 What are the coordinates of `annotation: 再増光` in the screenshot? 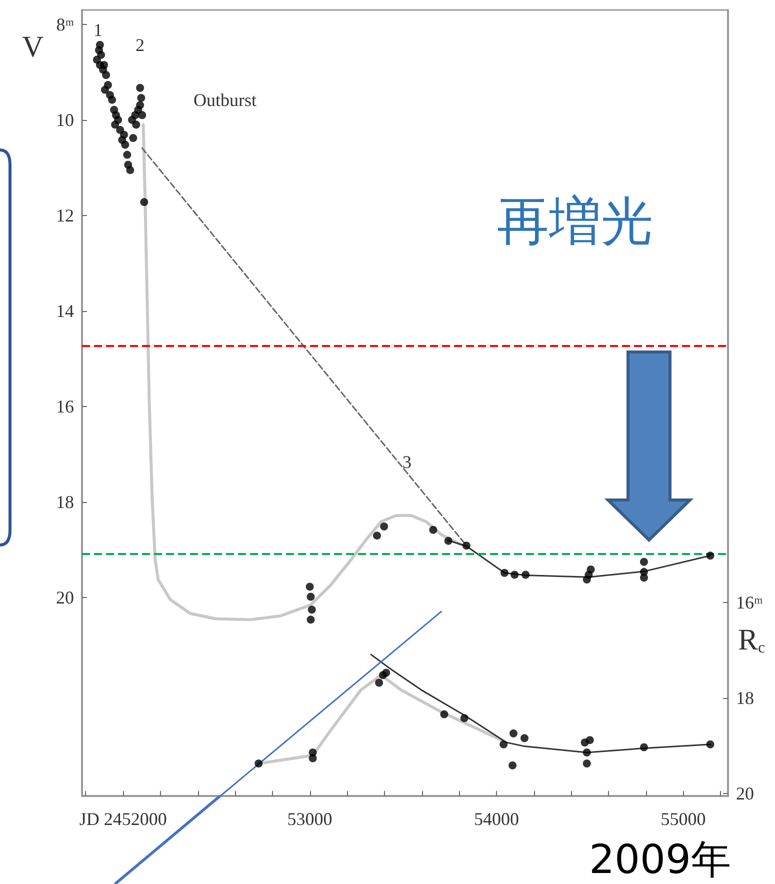 It's located at (575, 222).